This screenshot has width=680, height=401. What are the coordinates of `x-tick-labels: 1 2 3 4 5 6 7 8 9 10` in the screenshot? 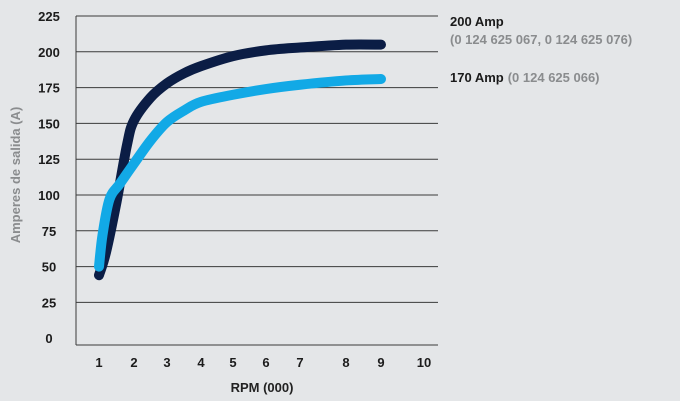 It's located at (263, 362).